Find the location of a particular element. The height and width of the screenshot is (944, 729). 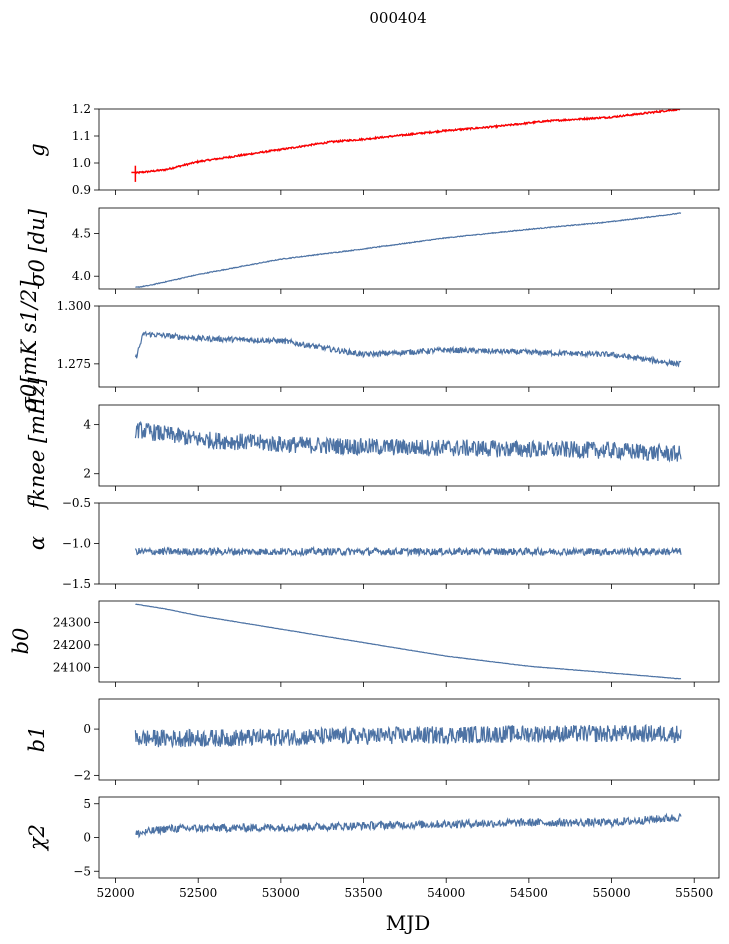

series-line-chi2 is located at coordinates (408, 825).